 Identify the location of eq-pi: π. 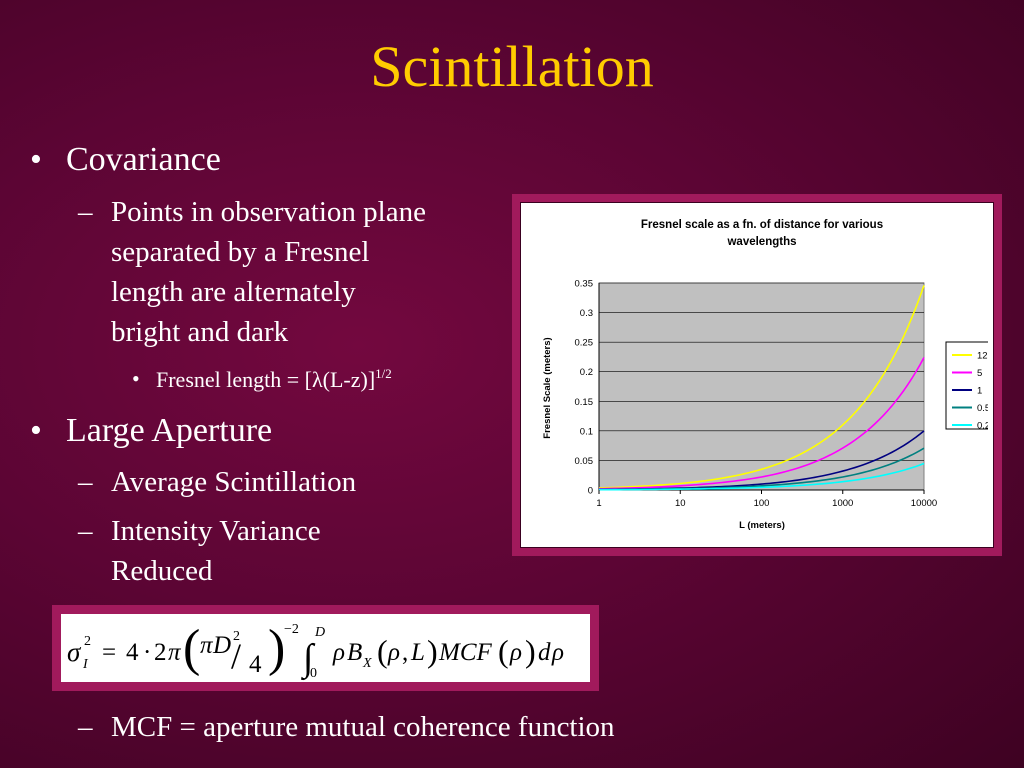
(175, 652).